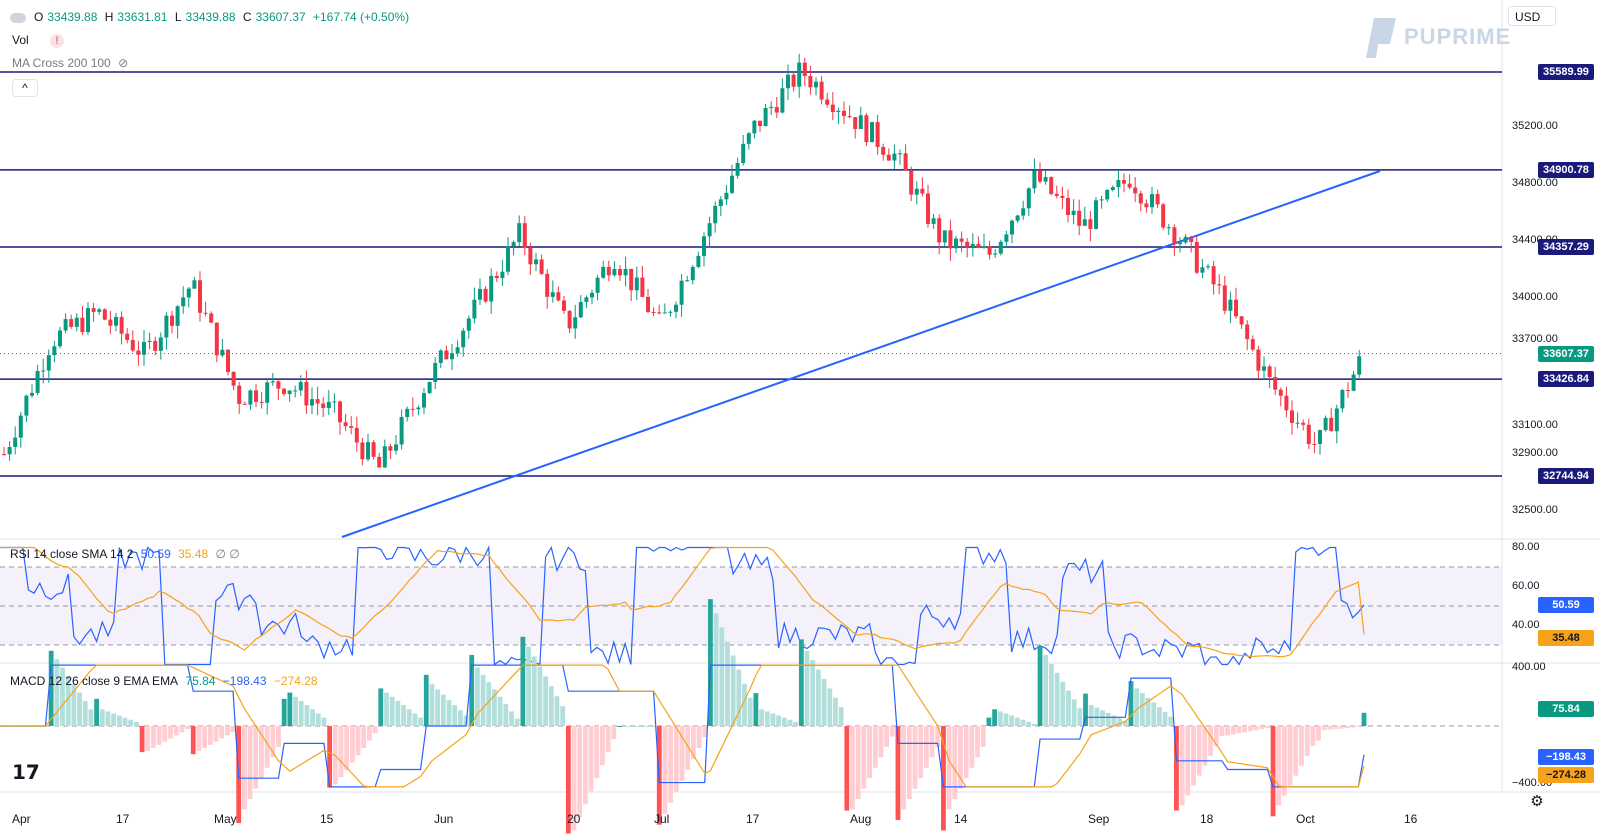 Image resolution: width=1600 pixels, height=836 pixels. Describe the element at coordinates (61, 63) in the screenshot. I see `ma-label: MA Cross 200 100` at that location.